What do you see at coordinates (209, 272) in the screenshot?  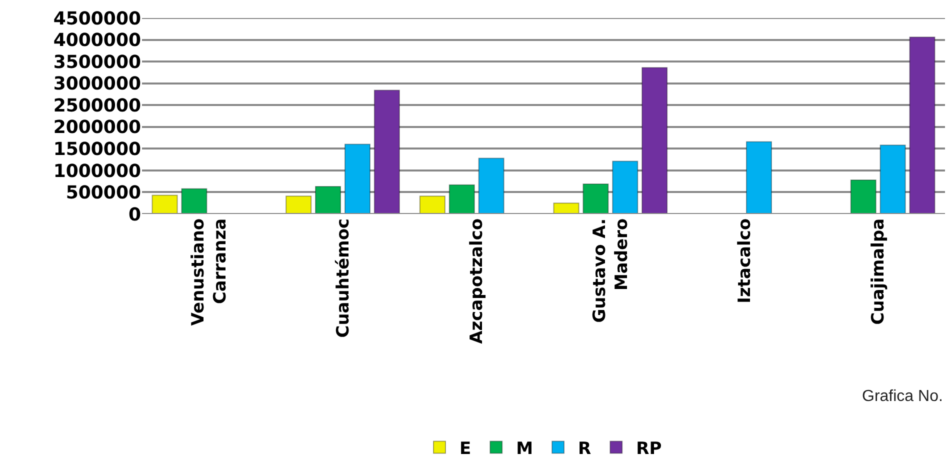 I see `x-tick-label: Venustiano Carranza` at bounding box center [209, 272].